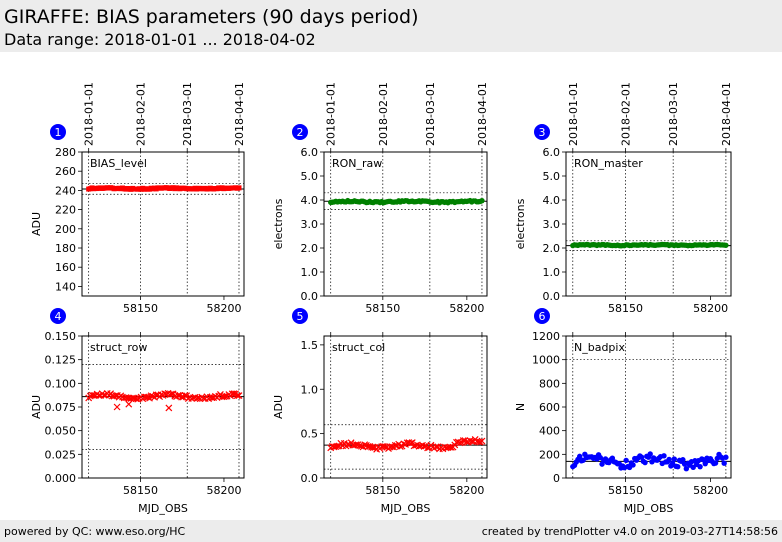  I want to click on panel-number-label: 3, so click(542, 132).